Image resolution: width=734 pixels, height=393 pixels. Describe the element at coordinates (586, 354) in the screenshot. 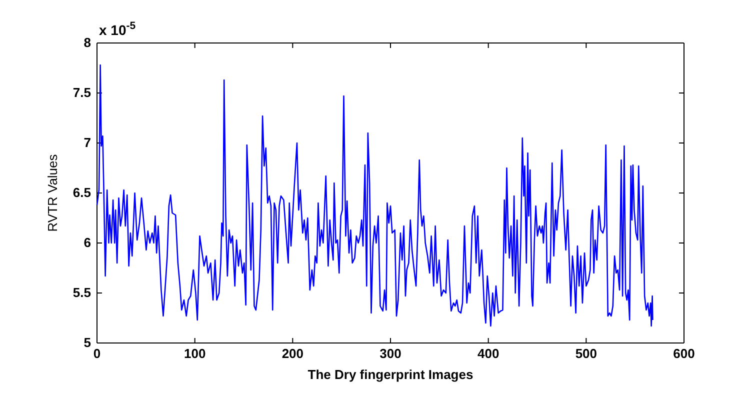

I see `x-tick-label: 500` at that location.